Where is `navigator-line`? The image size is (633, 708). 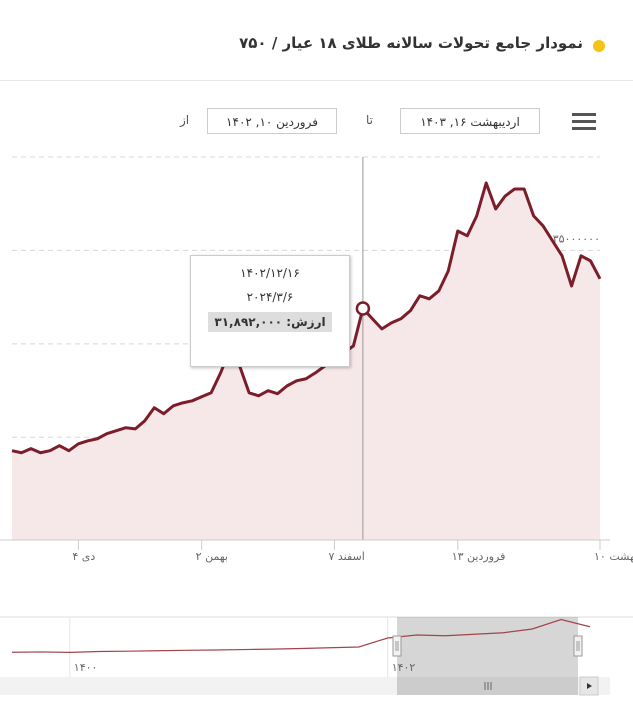 navigator-line is located at coordinates (301, 636).